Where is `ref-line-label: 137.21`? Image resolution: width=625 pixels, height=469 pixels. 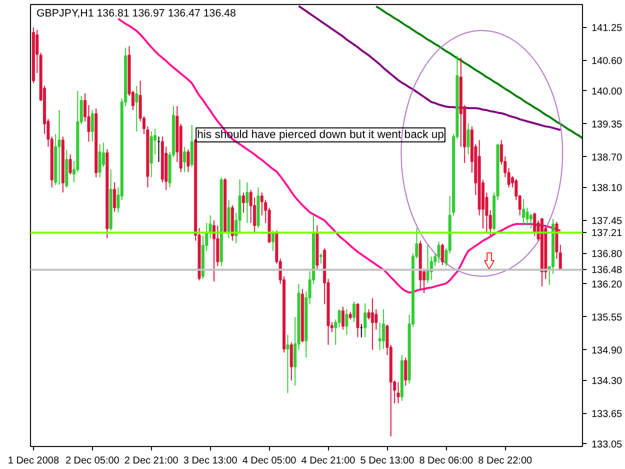 ref-line-label: 137.21 is located at coordinates (607, 234).